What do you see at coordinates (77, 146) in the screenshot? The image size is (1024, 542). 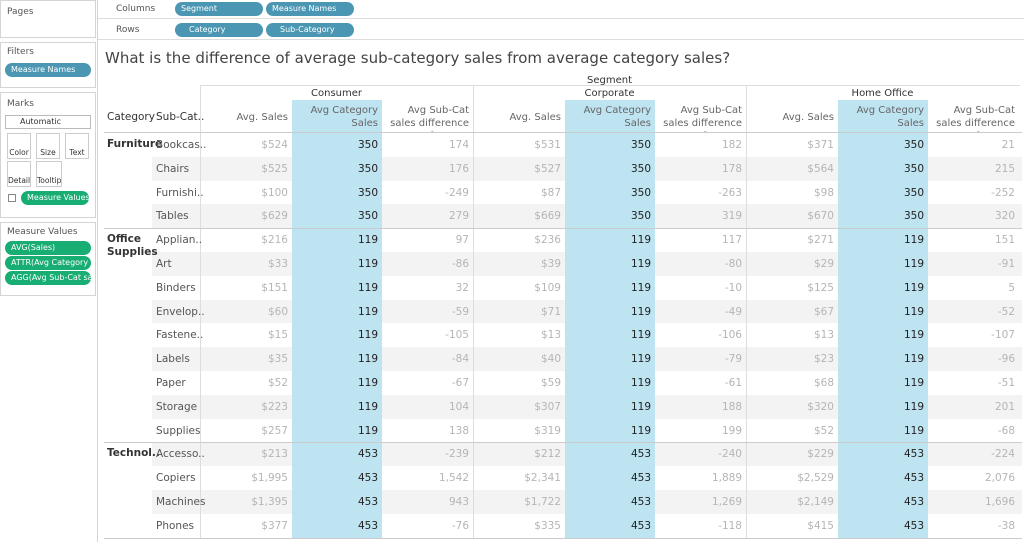 I see `marks-button: Text` at bounding box center [77, 146].